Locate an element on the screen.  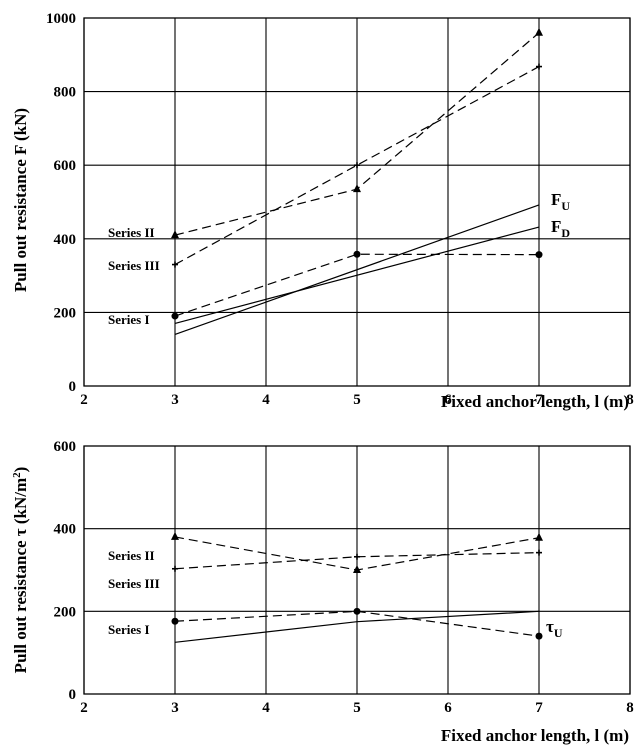
y-axis-label: Pull out resistance τ (kN/m2) is located at coordinates (20, 570).